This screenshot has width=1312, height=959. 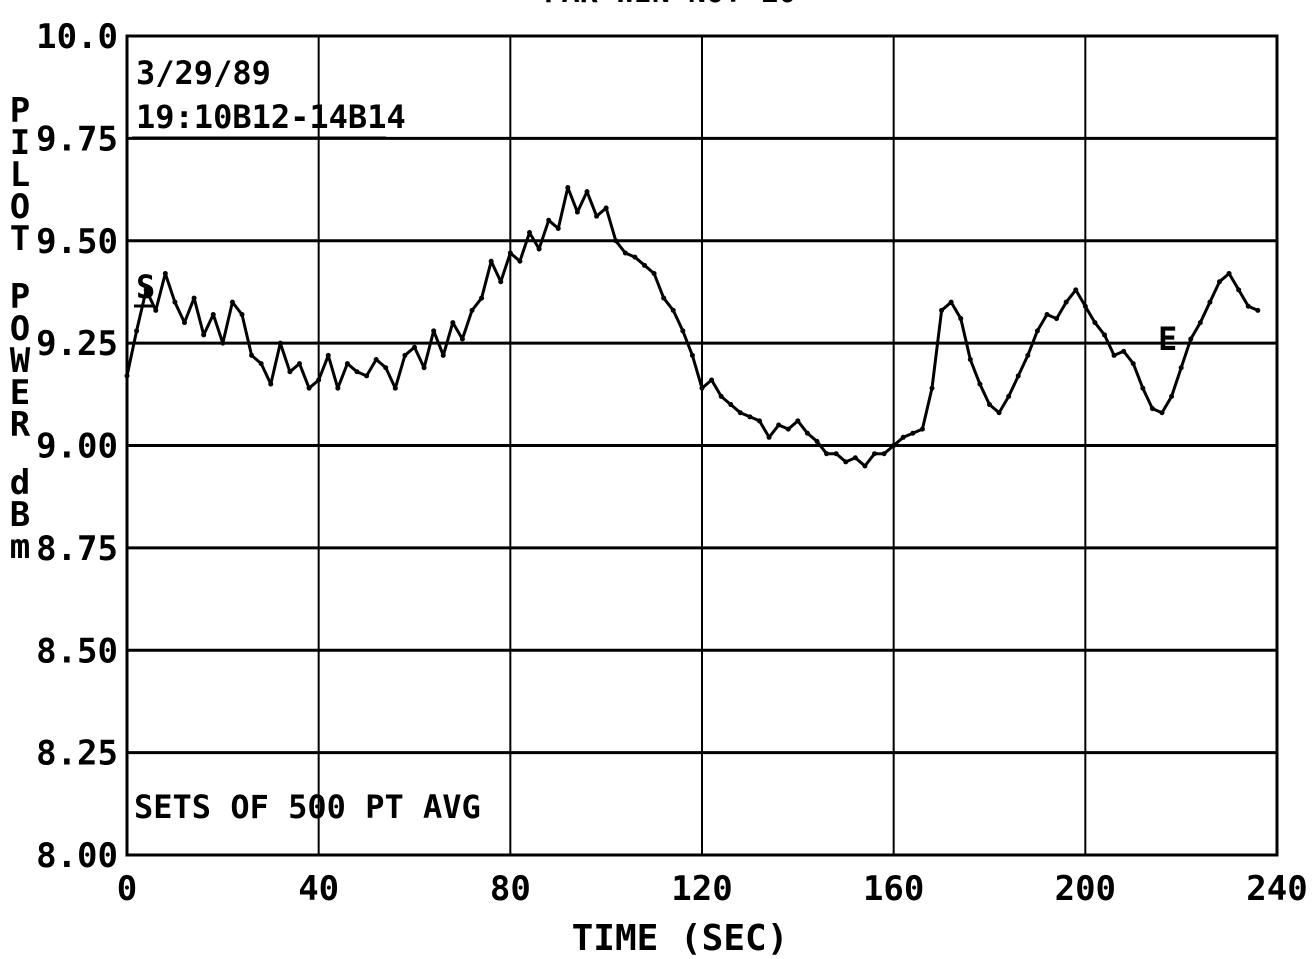 I want to click on y-axis-label-char: R, so click(x=20, y=425).